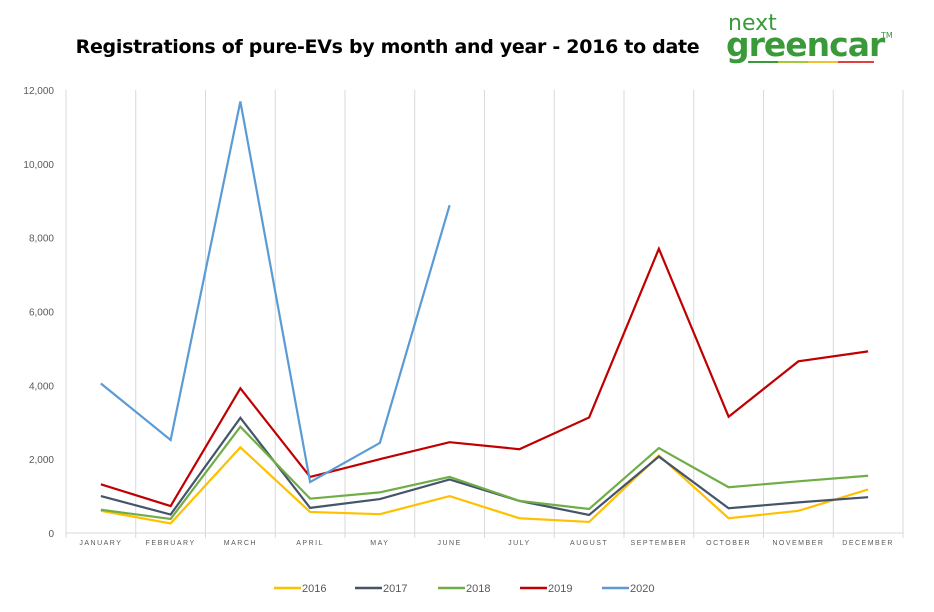 This screenshot has height=612, width=934. I want to click on y-tick-label: 12,000, so click(38, 91).